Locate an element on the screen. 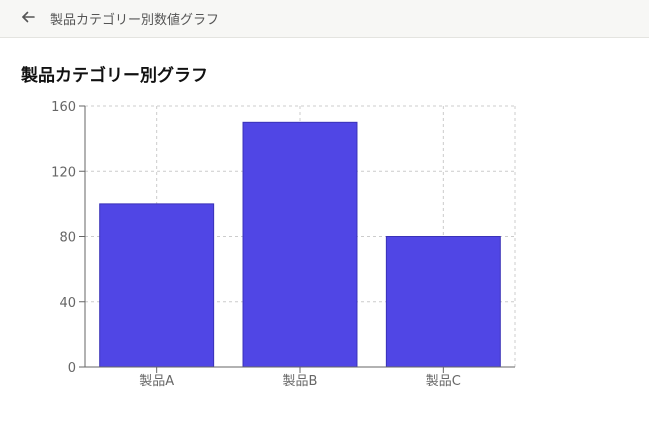 This screenshot has width=649, height=439. back-button is located at coordinates (29, 18).